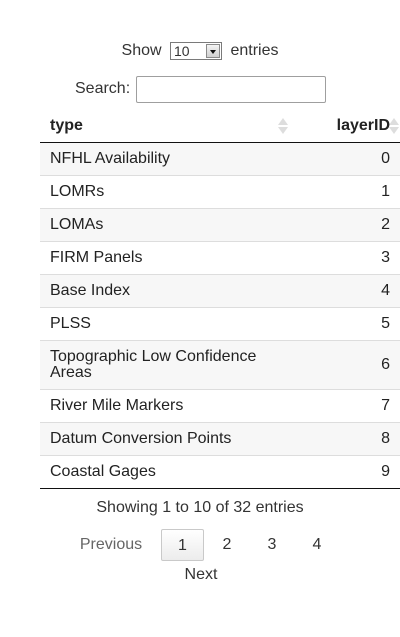 The height and width of the screenshot is (637, 400). Describe the element at coordinates (201, 574) in the screenshot. I see `next-page-button: Next` at that location.